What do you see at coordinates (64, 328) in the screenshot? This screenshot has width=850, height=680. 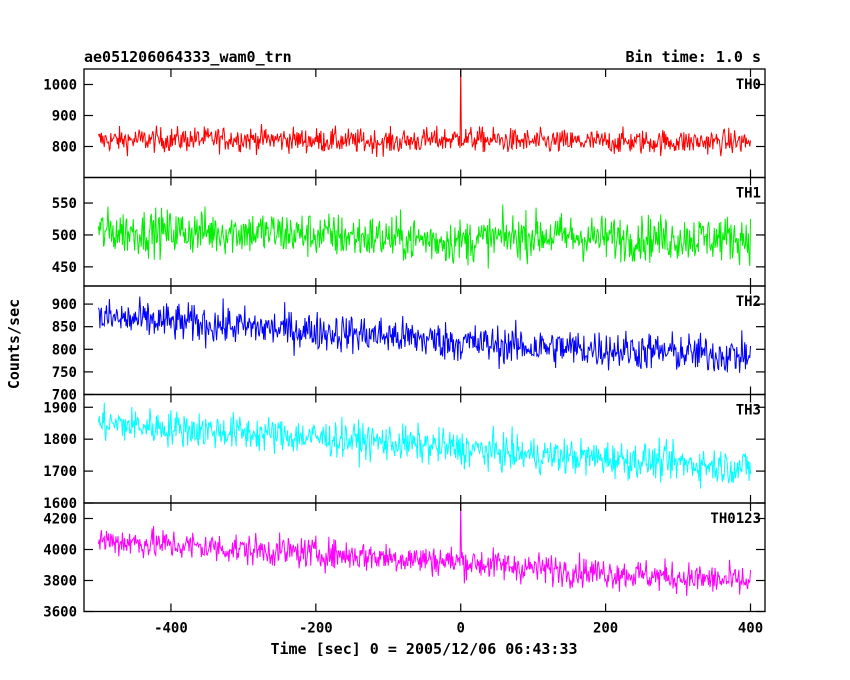 I see `y-tick-label: 850` at bounding box center [64, 328].